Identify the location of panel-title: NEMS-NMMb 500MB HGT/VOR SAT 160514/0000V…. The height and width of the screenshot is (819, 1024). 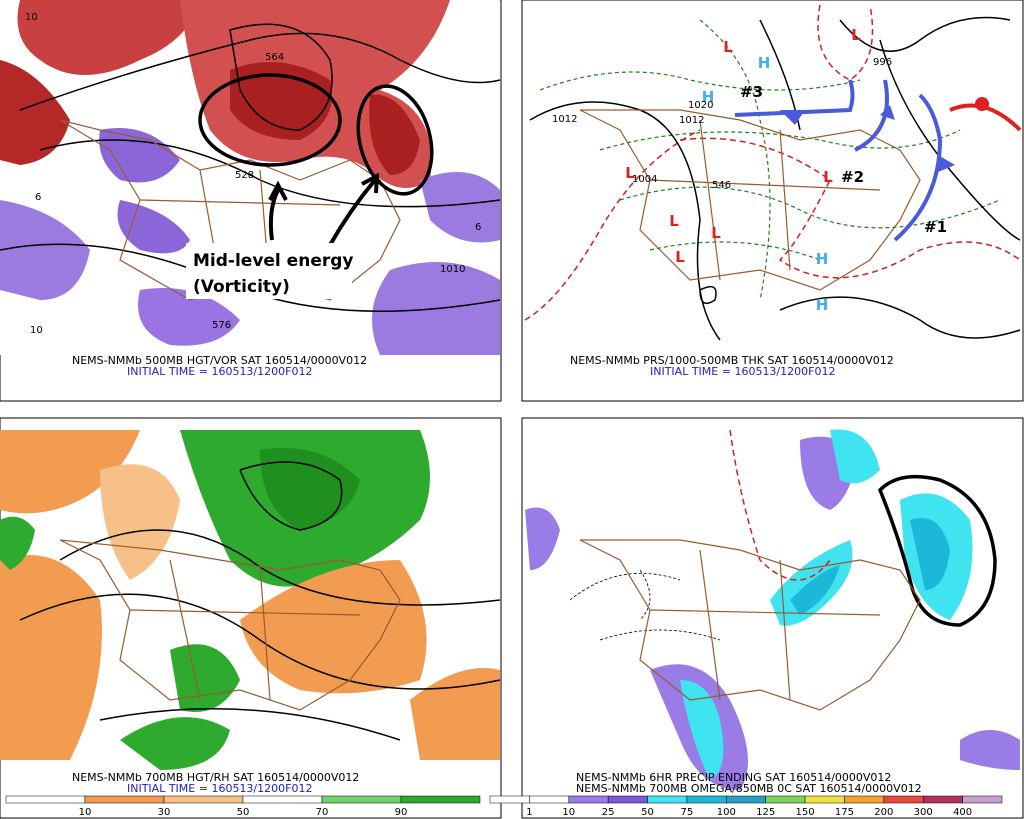
(219, 360).